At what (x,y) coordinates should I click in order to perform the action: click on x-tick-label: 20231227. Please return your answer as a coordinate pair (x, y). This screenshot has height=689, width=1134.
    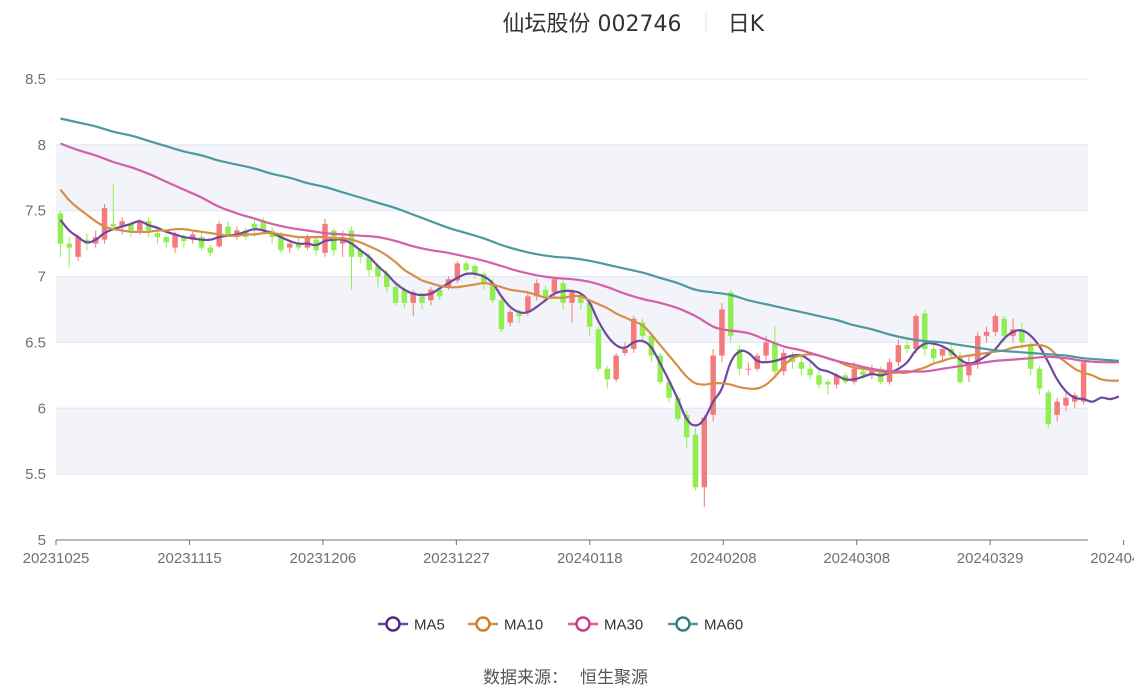
    Looking at the image, I should click on (456, 558).